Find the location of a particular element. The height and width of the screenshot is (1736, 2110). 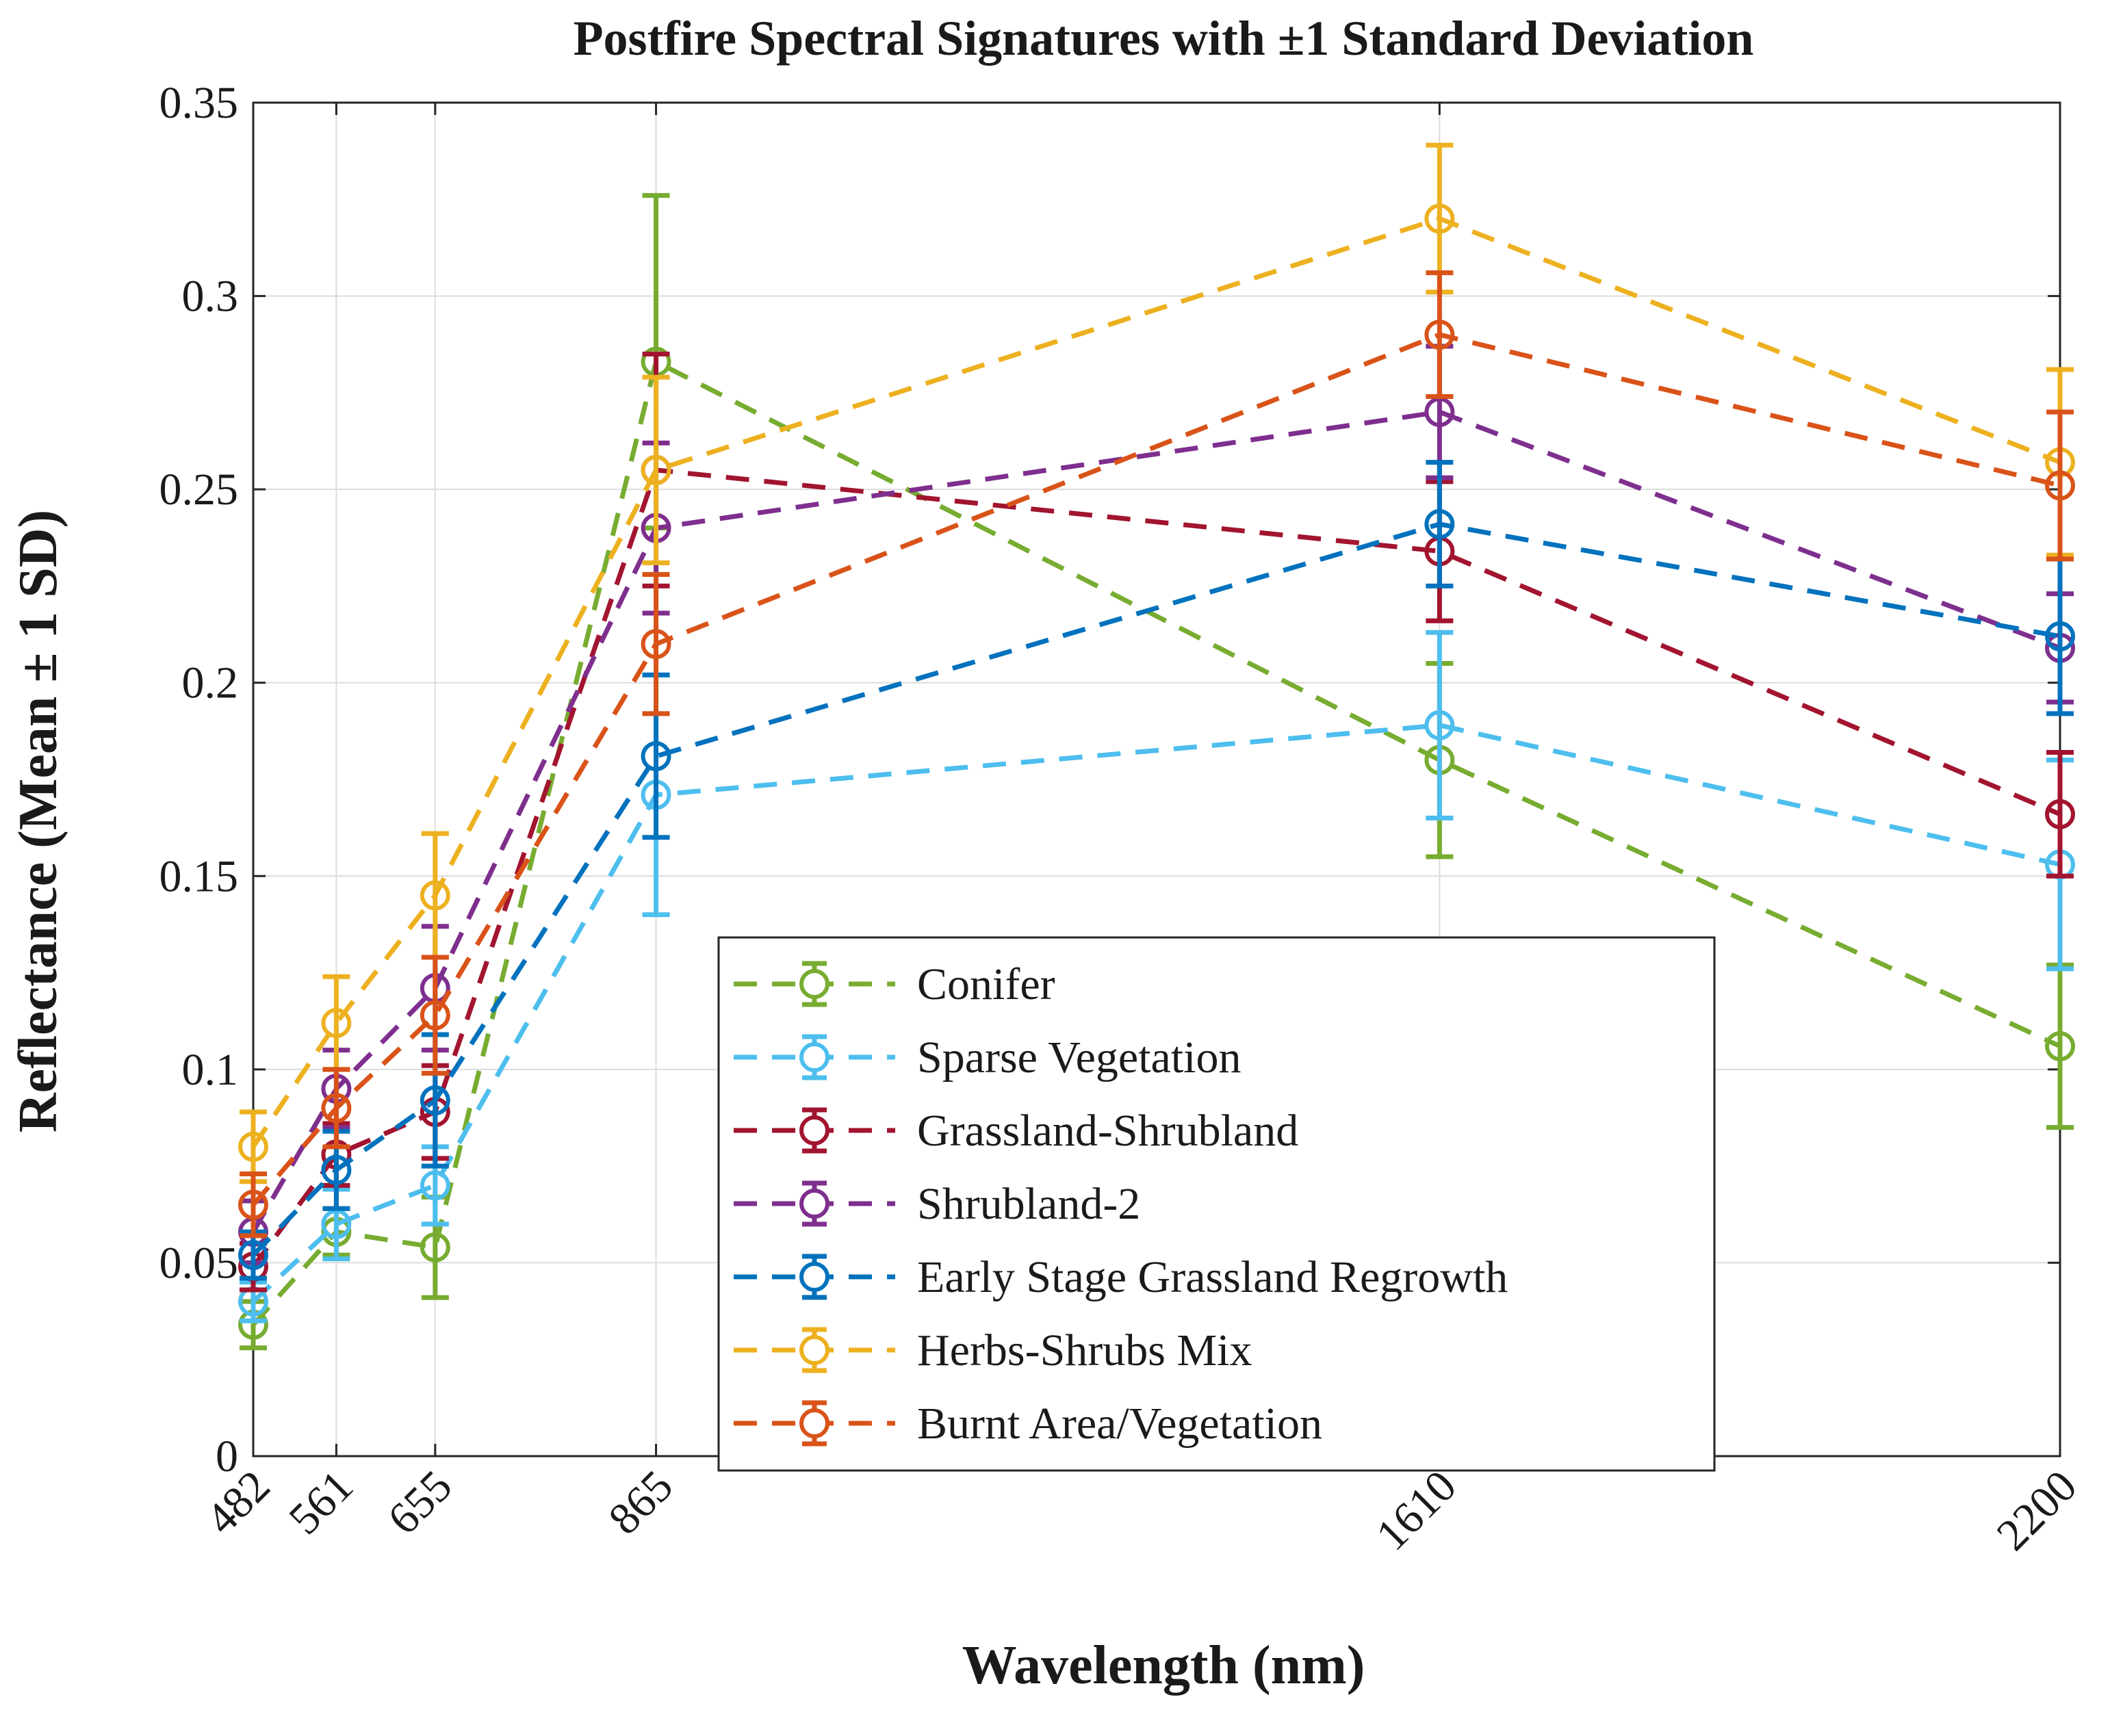

legend-item: Shrubland-2 is located at coordinates (937, 1204).